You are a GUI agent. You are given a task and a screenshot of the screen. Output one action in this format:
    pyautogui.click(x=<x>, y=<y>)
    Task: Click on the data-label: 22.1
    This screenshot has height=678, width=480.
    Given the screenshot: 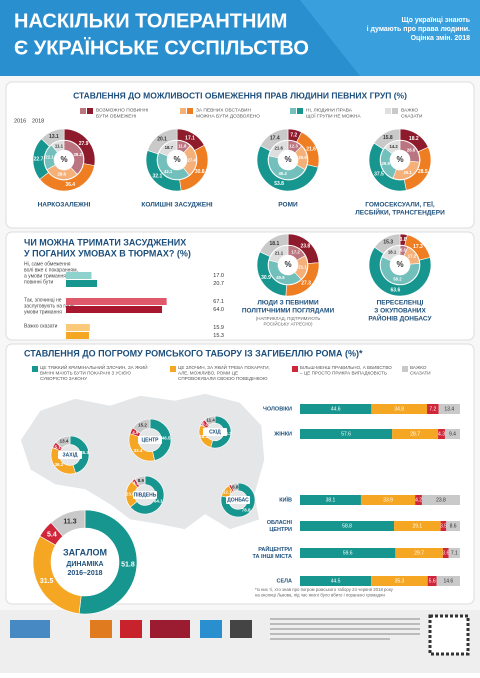 What is the action you would take?
    pyautogui.click(x=49, y=157)
    